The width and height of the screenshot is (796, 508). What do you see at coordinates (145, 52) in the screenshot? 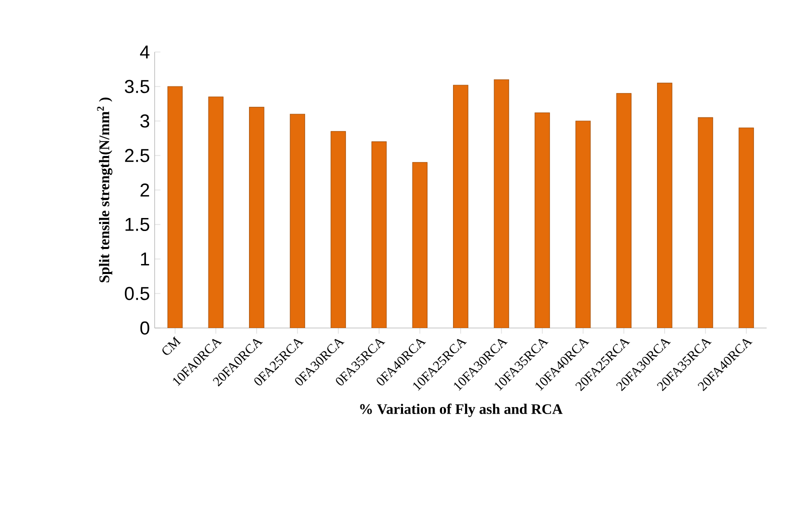
I see `y-tick-label: 4` at bounding box center [145, 52].